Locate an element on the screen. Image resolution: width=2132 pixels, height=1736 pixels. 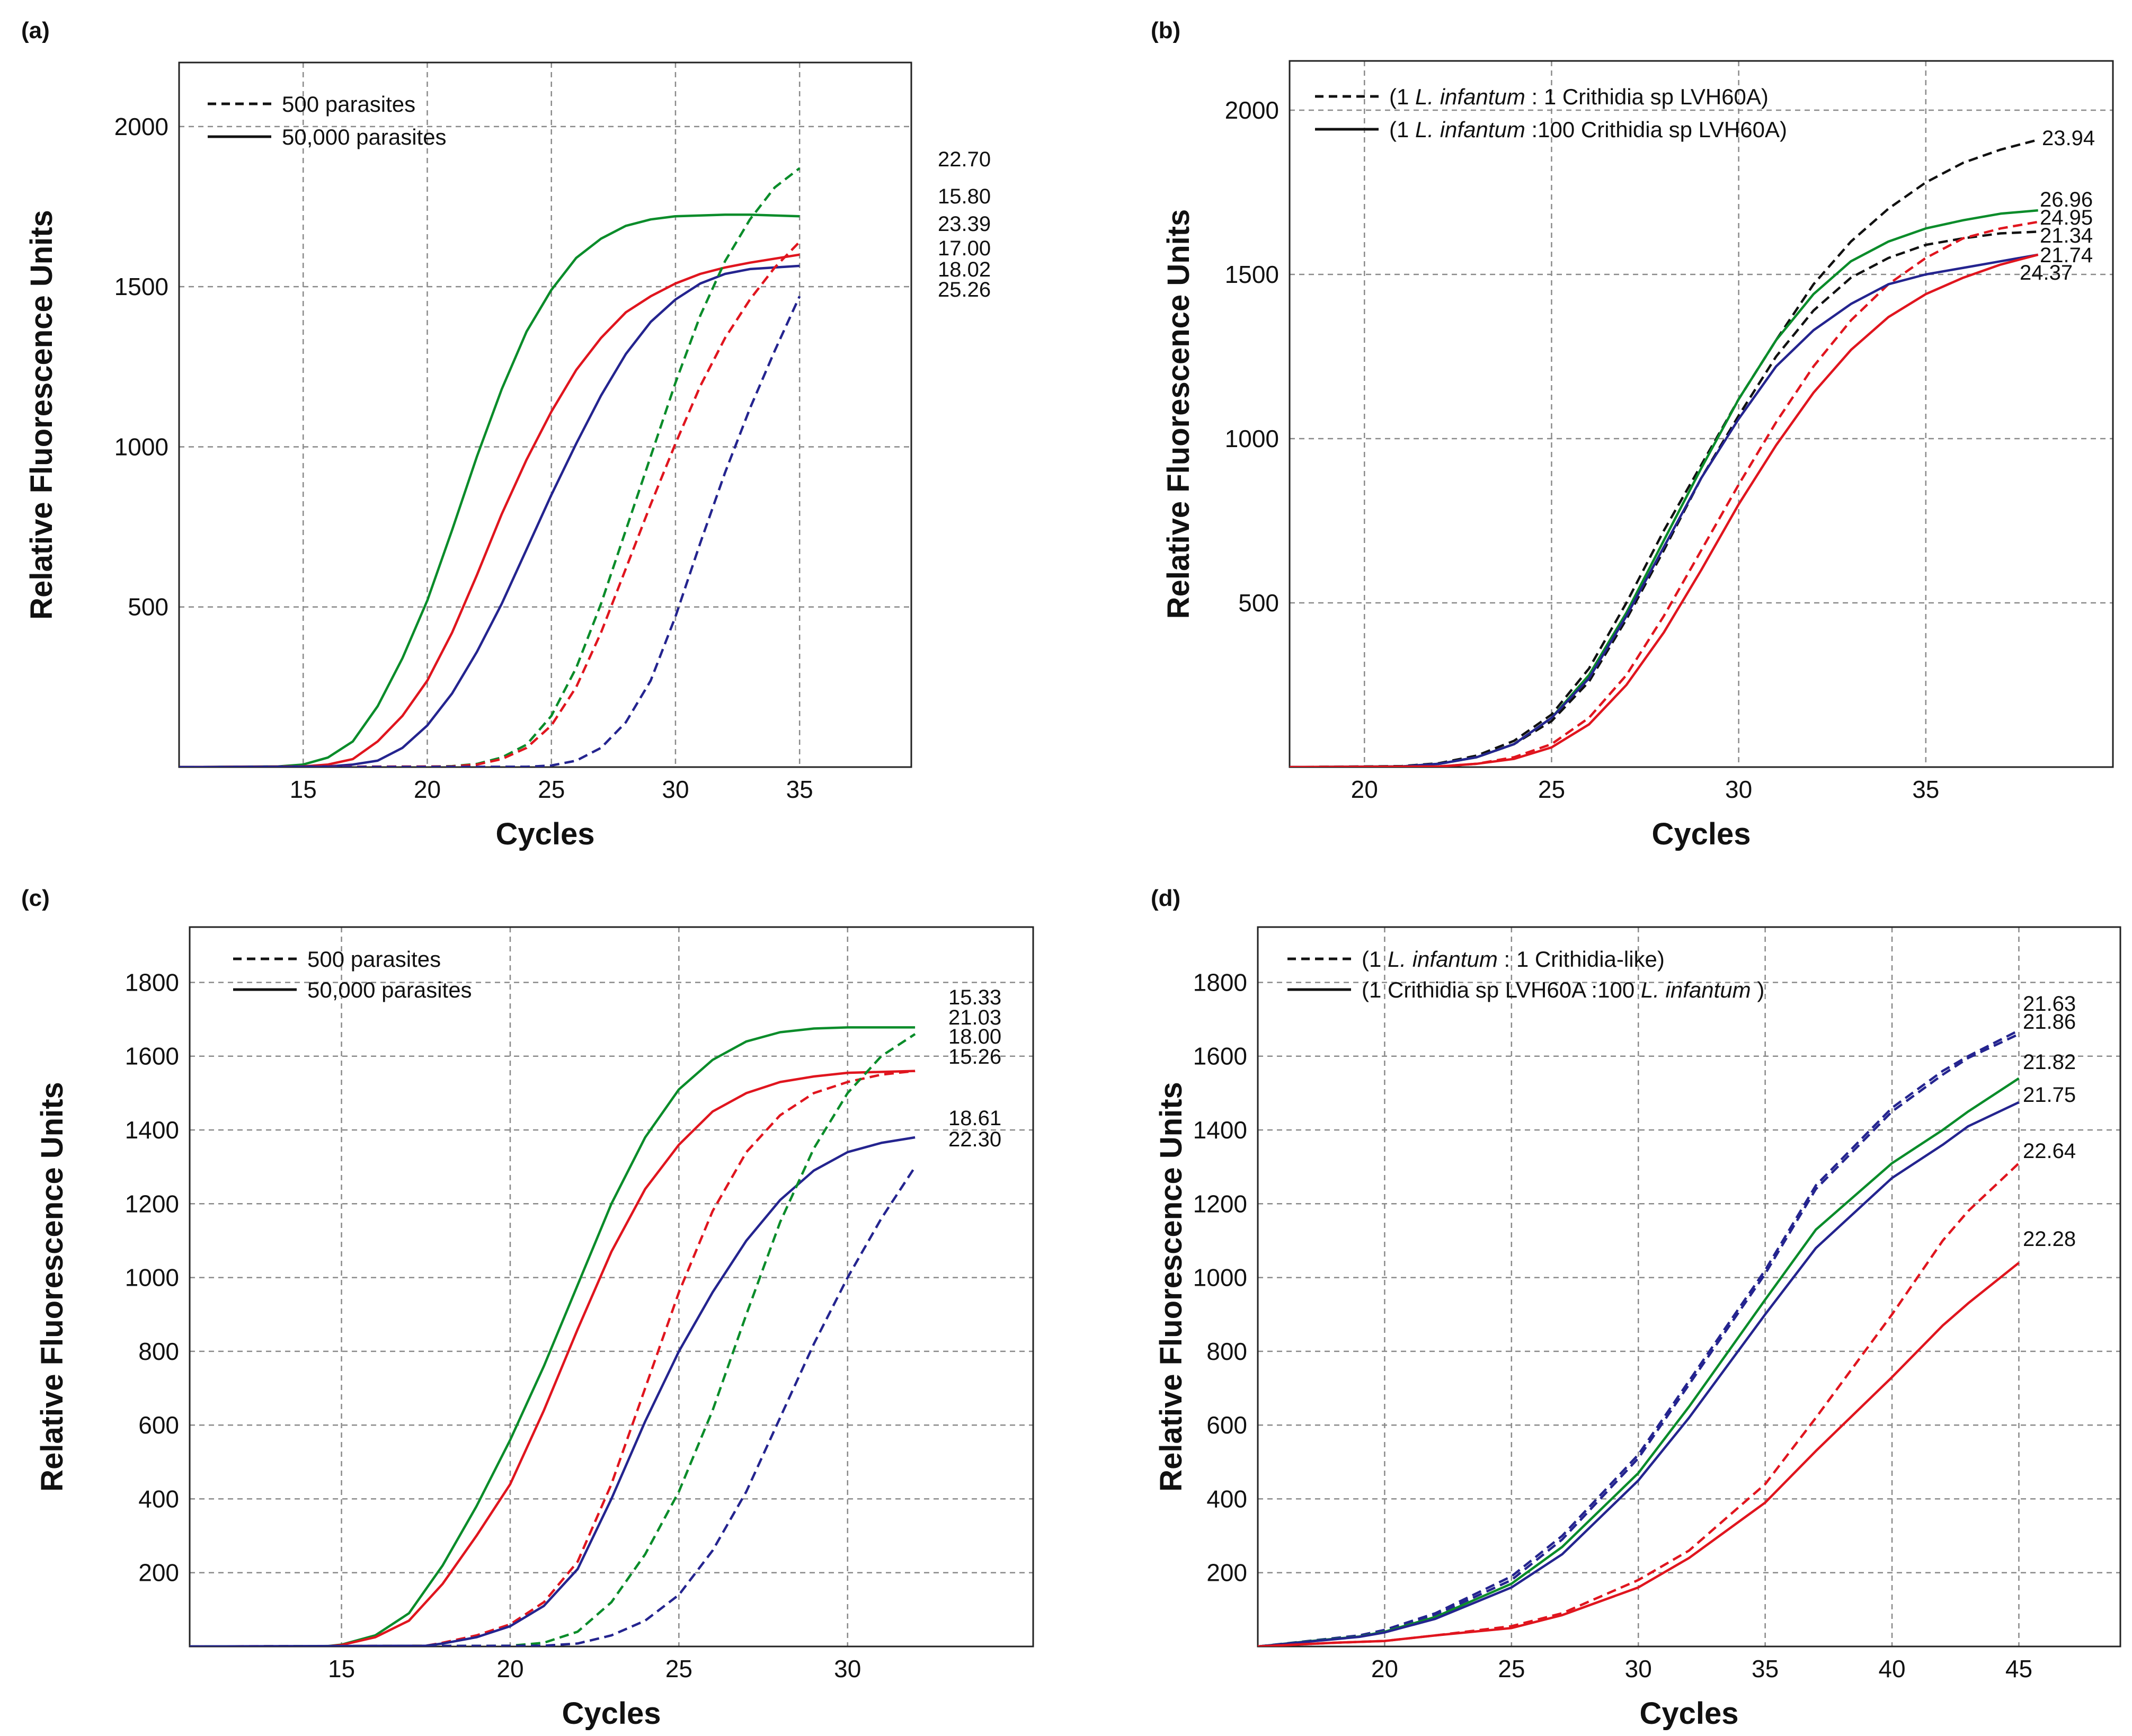
series-end-label: 24.95 is located at coordinates (2066, 217).